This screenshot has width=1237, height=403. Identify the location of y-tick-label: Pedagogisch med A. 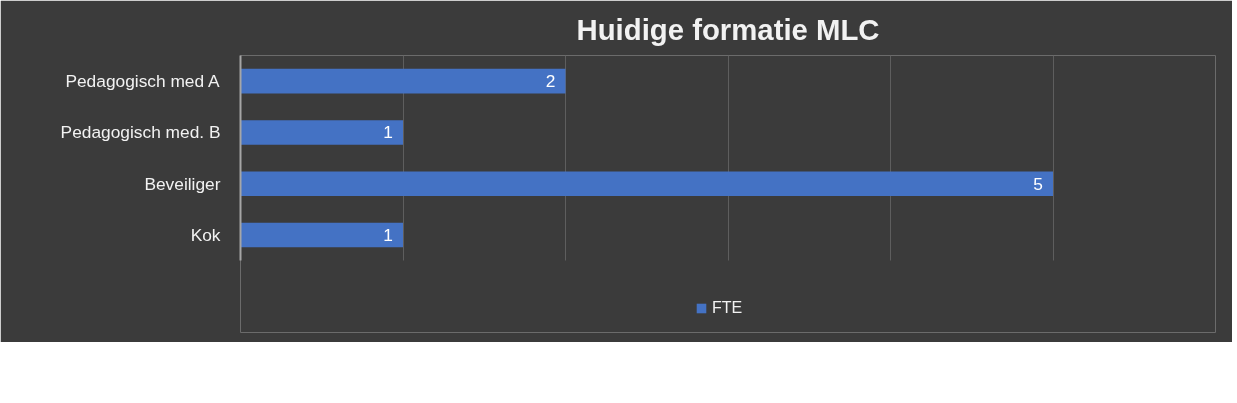
(142, 81).